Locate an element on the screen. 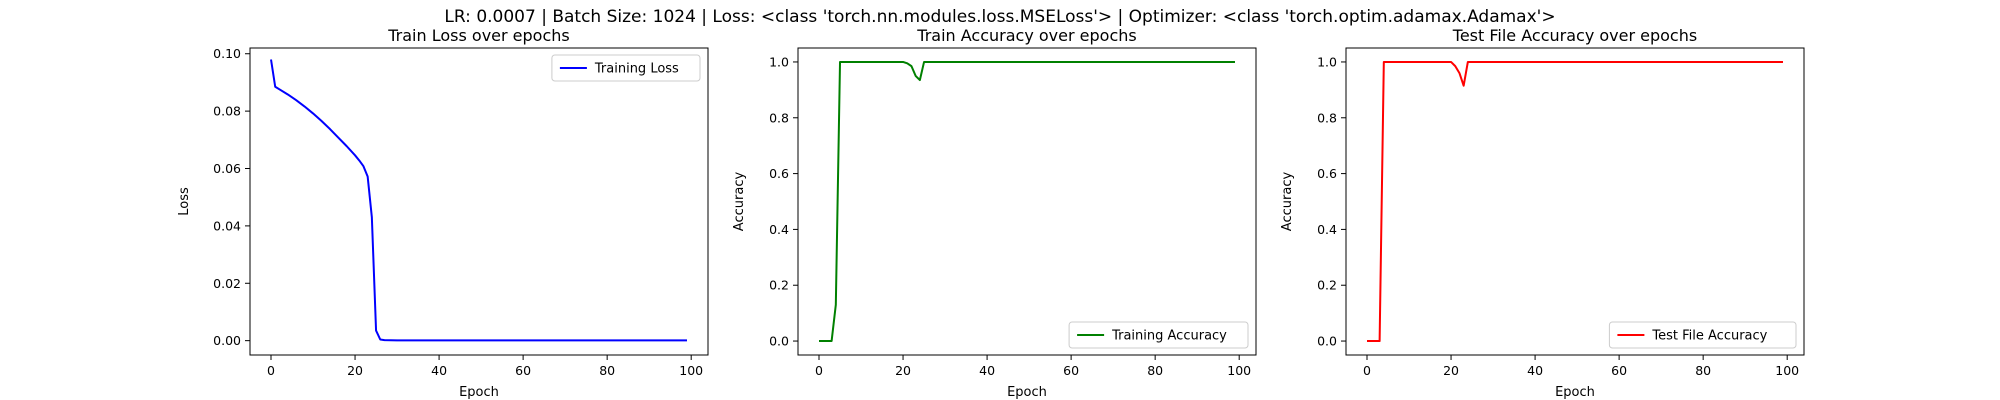 Image resolution: width=2000 pixels, height=400 pixels. legend: Test File Accuracy is located at coordinates (1702, 335).